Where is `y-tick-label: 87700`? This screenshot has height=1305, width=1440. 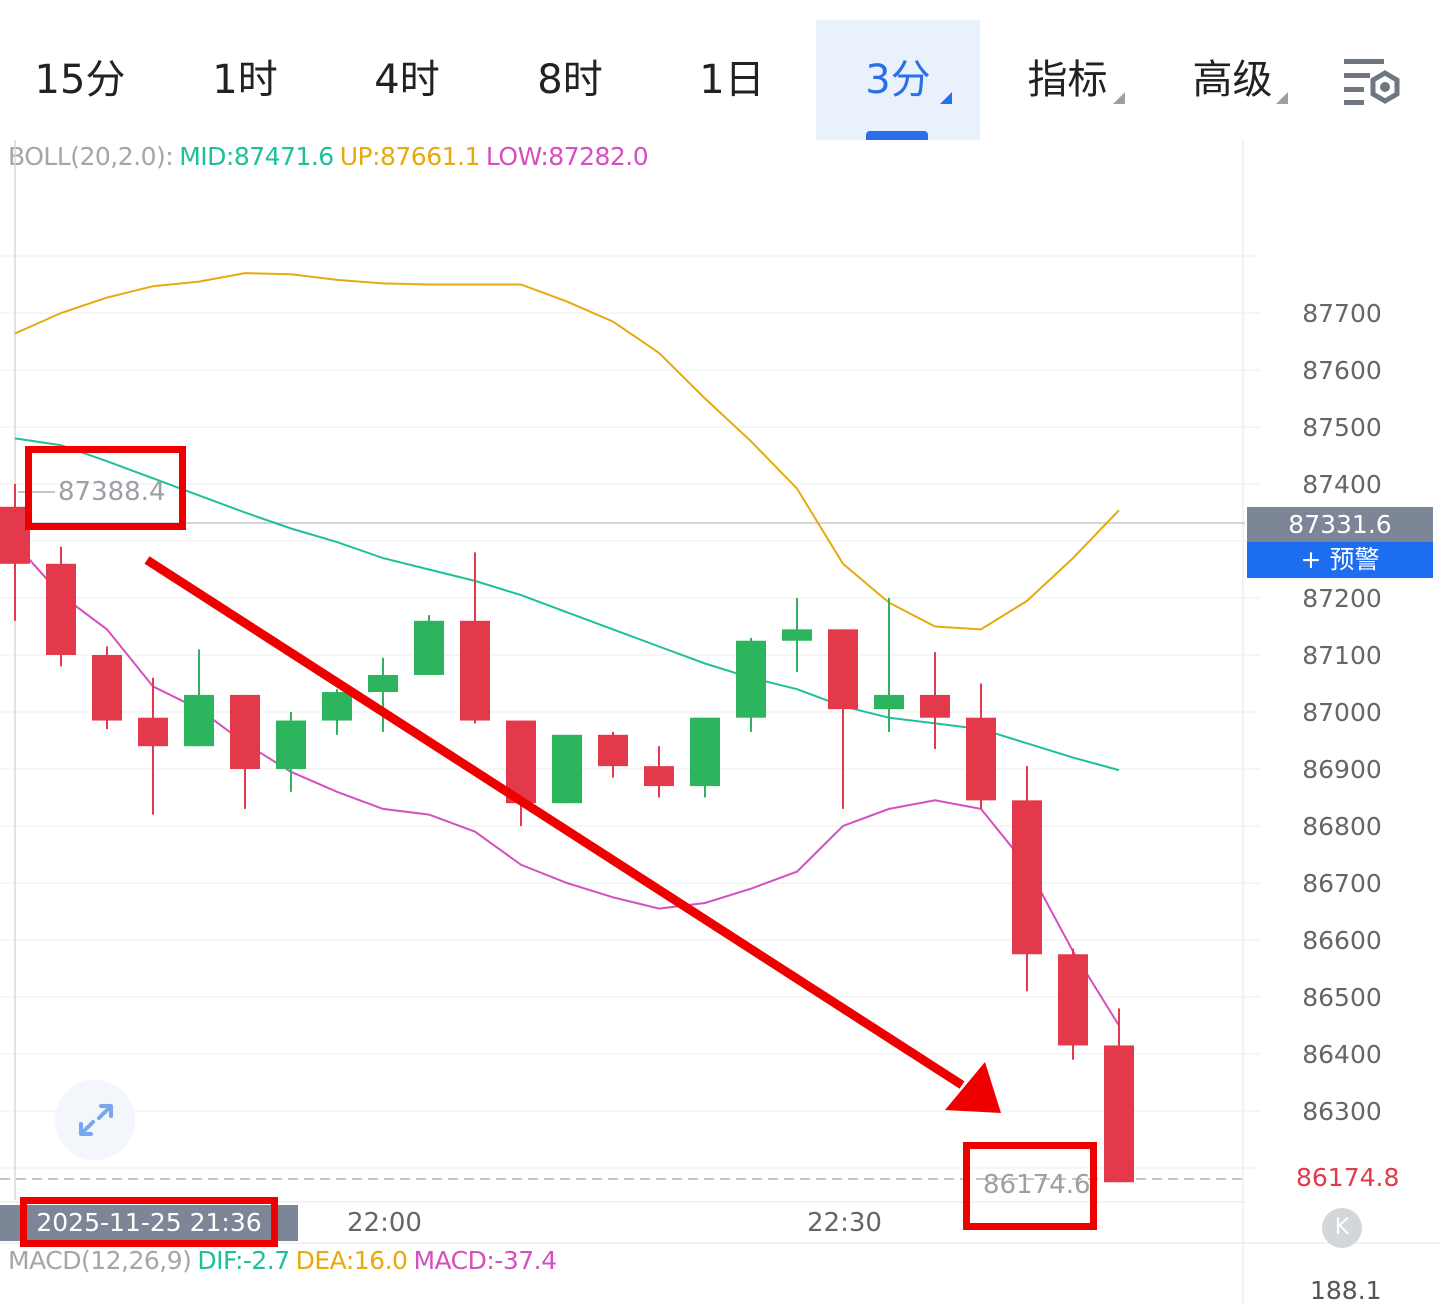 y-tick-label: 87700 is located at coordinates (1342, 313).